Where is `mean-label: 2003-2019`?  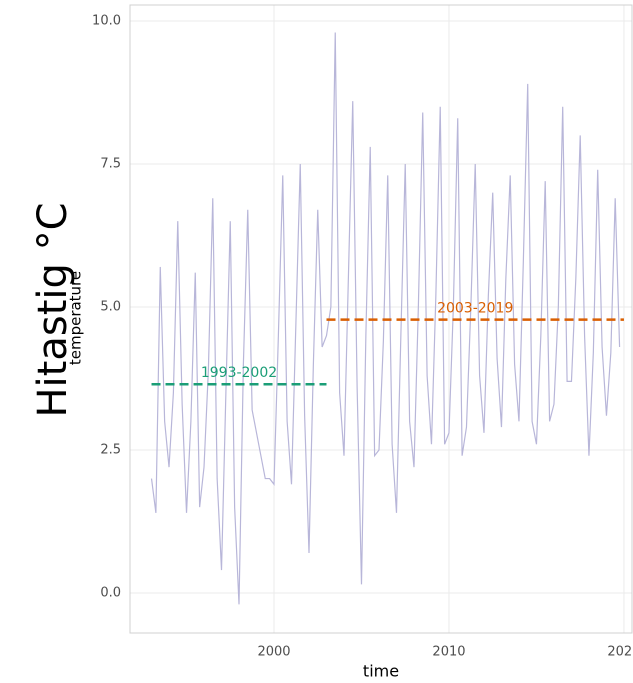 mean-label: 2003-2019 is located at coordinates (475, 309).